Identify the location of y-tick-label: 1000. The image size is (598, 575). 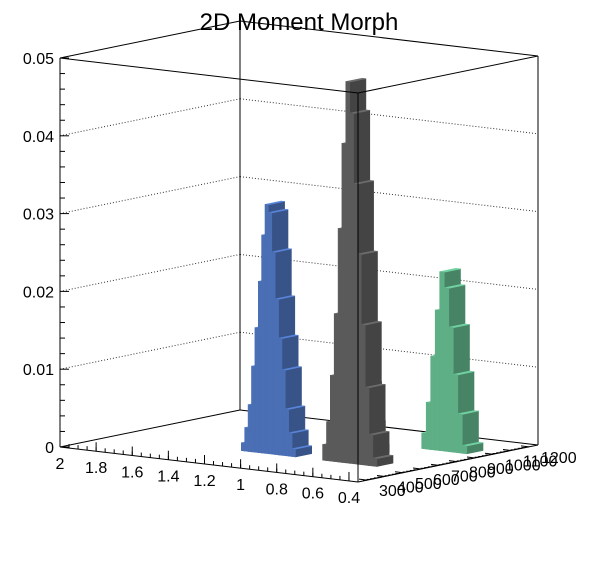
(523, 465).